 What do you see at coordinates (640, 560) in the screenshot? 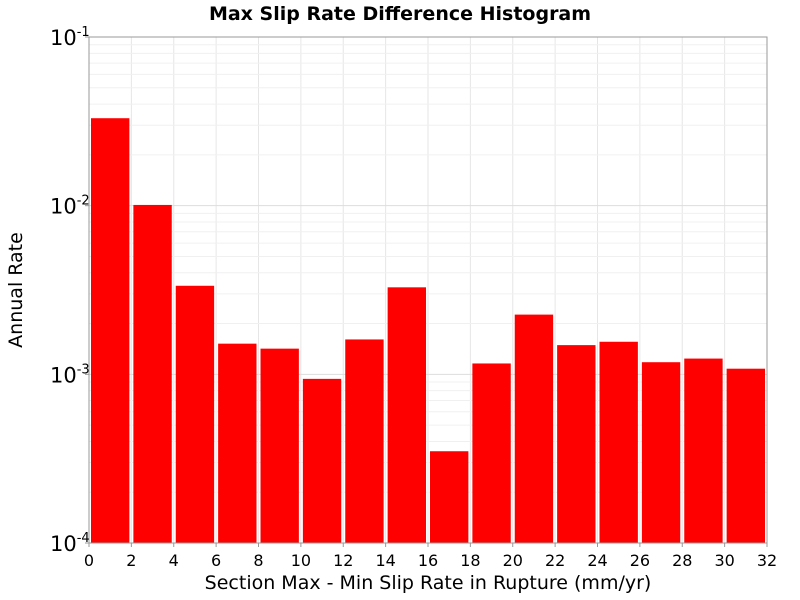
I see `x-tick-label: 26` at bounding box center [640, 560].